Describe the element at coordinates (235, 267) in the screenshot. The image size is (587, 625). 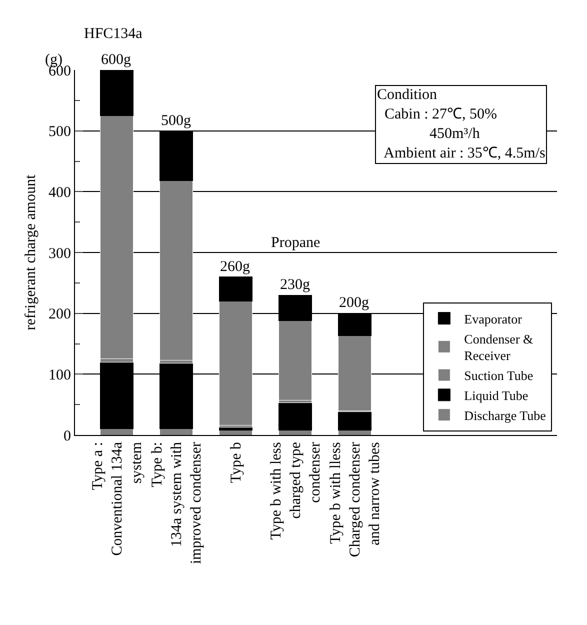
I see `total-label: 260g` at that location.